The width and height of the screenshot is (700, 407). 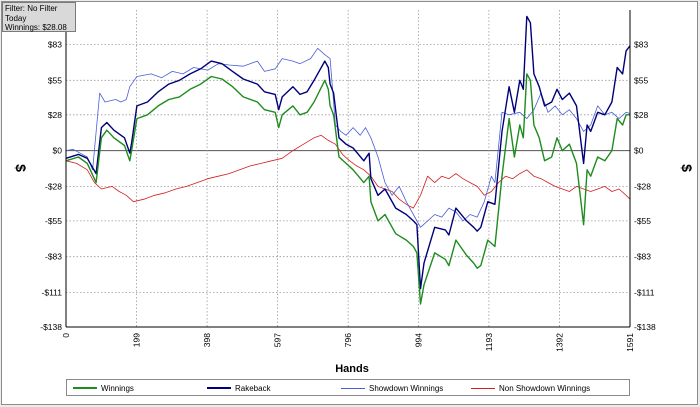 I want to click on y-tick-label-right: $83, so click(x=641, y=45).